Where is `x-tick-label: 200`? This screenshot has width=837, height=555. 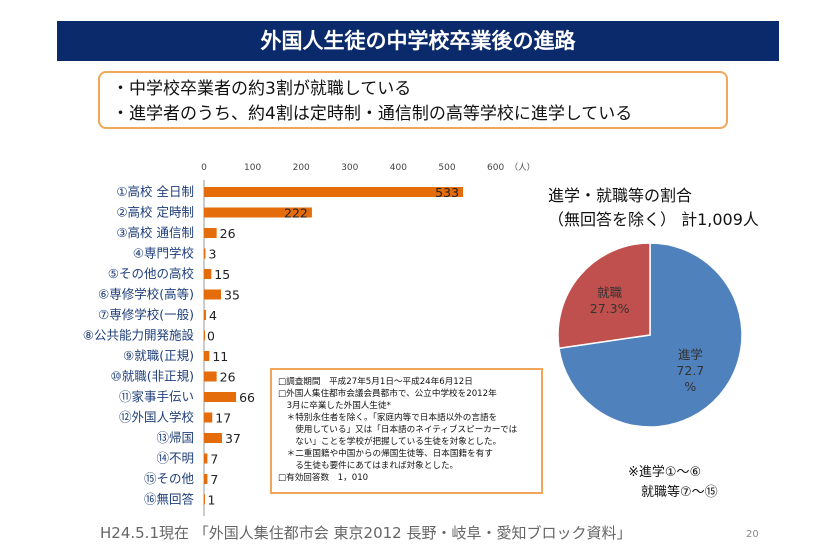
x-tick-label: 200 is located at coordinates (301, 168).